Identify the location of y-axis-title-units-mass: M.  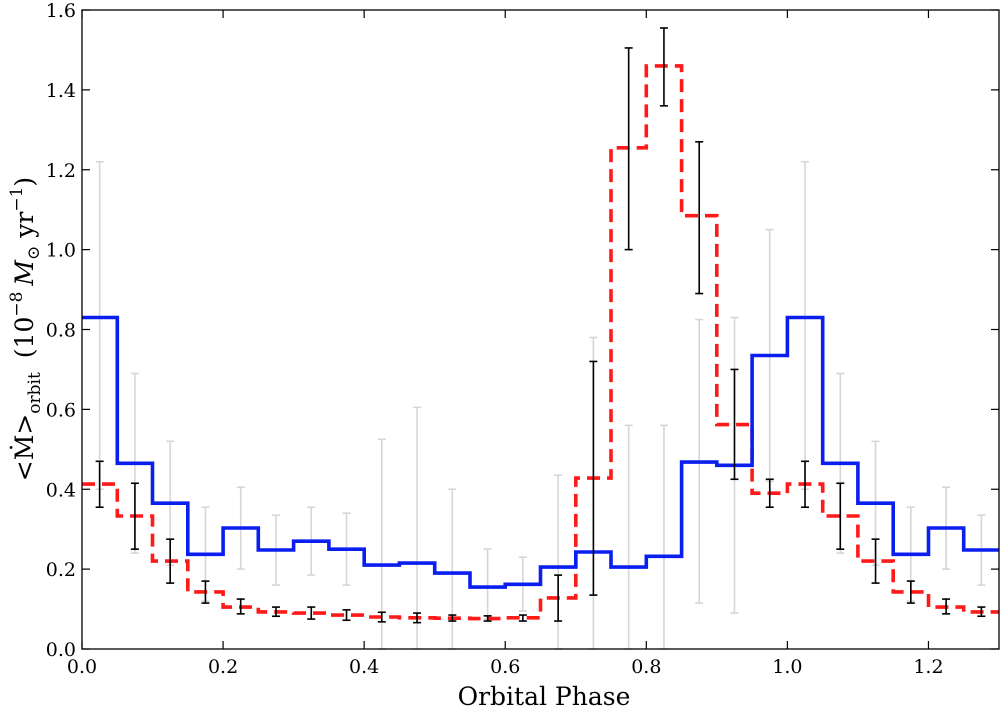
(24, 273).